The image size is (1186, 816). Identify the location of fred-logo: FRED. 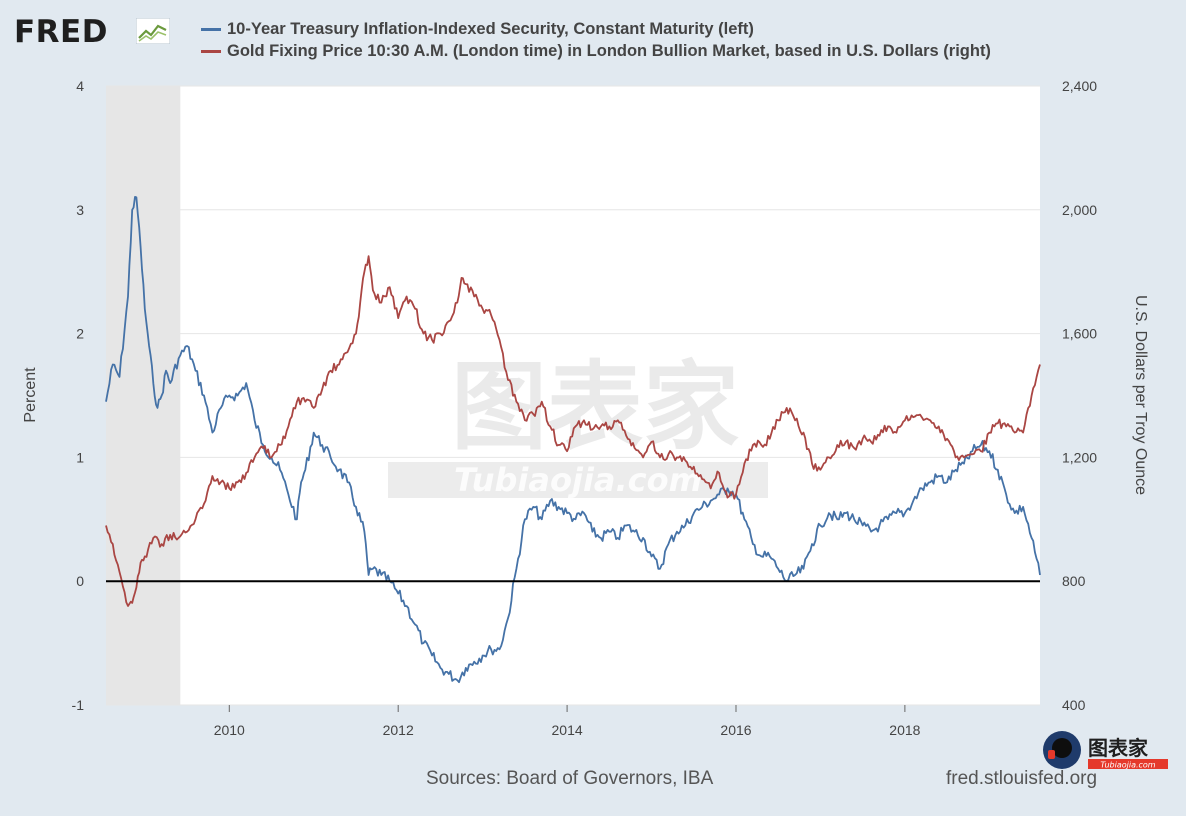
(61, 32).